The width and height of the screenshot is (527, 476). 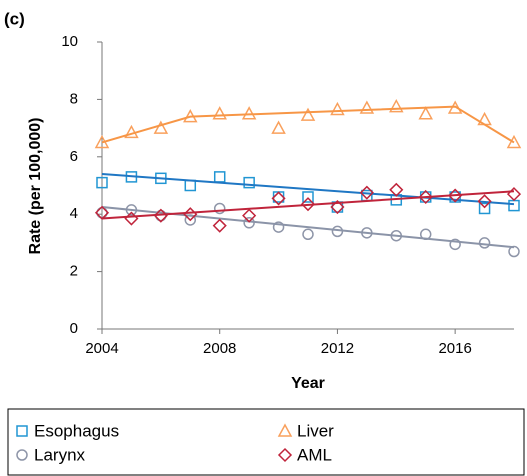 I want to click on panel-label: (c), so click(x=14, y=18).